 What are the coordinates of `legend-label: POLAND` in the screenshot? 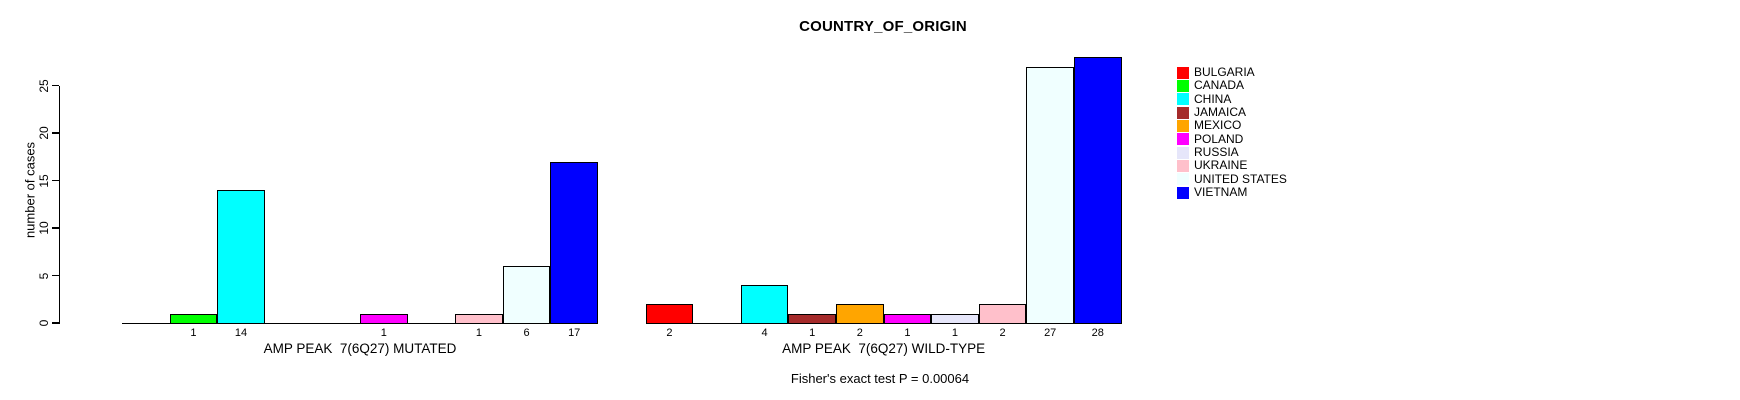 It's located at (1219, 138).